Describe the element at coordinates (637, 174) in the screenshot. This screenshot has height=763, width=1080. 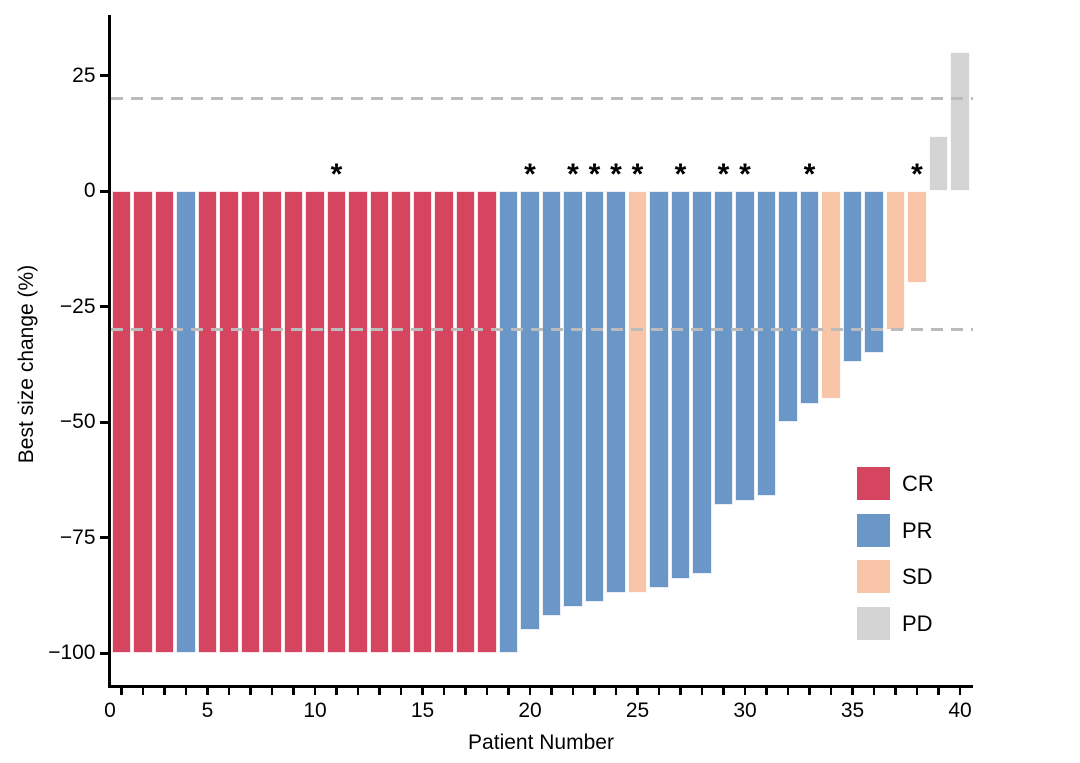
I see `asterisk-patient-25: *` at that location.